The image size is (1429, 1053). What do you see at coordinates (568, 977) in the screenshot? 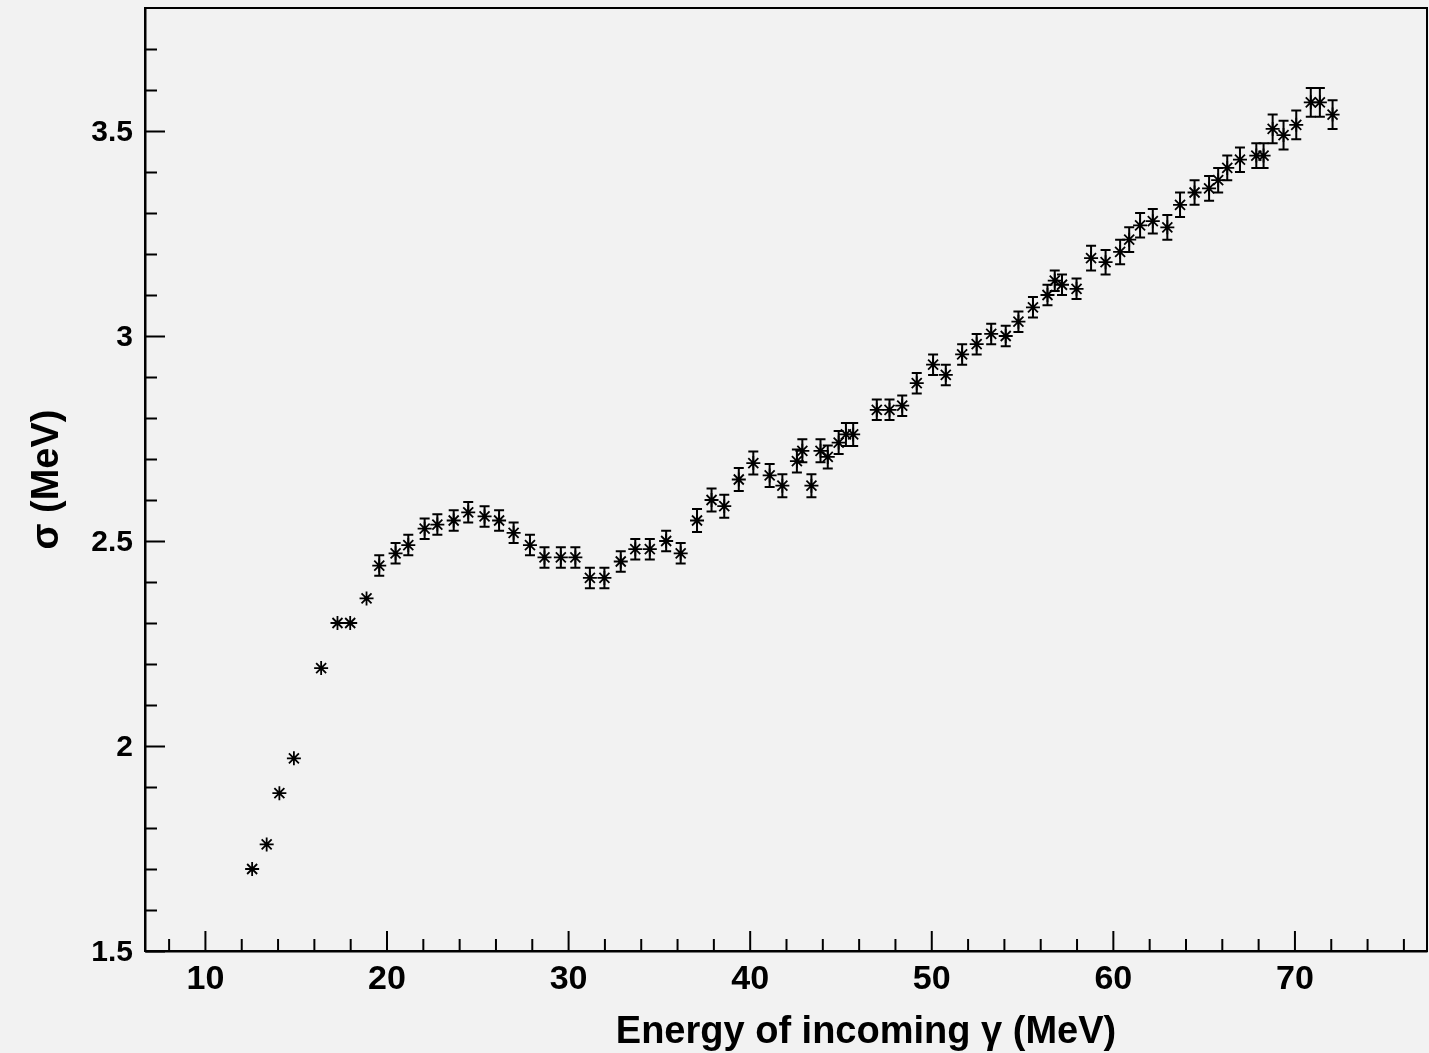
I see `x-tick-label: 30` at bounding box center [568, 977].